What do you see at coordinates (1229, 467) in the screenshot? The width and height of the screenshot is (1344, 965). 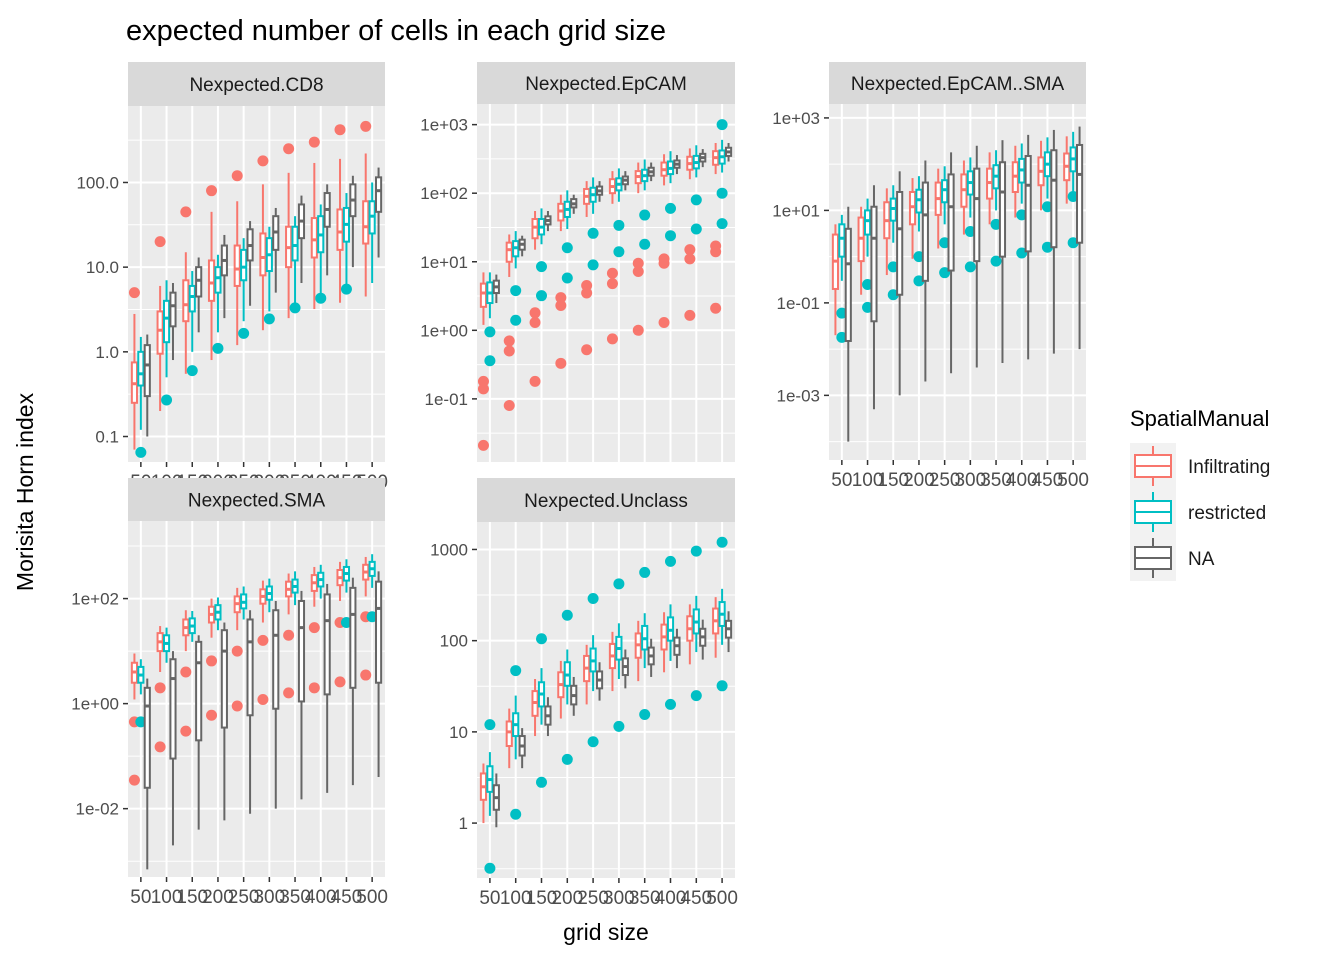 I see `legend-label: Infiltrating` at bounding box center [1229, 467].